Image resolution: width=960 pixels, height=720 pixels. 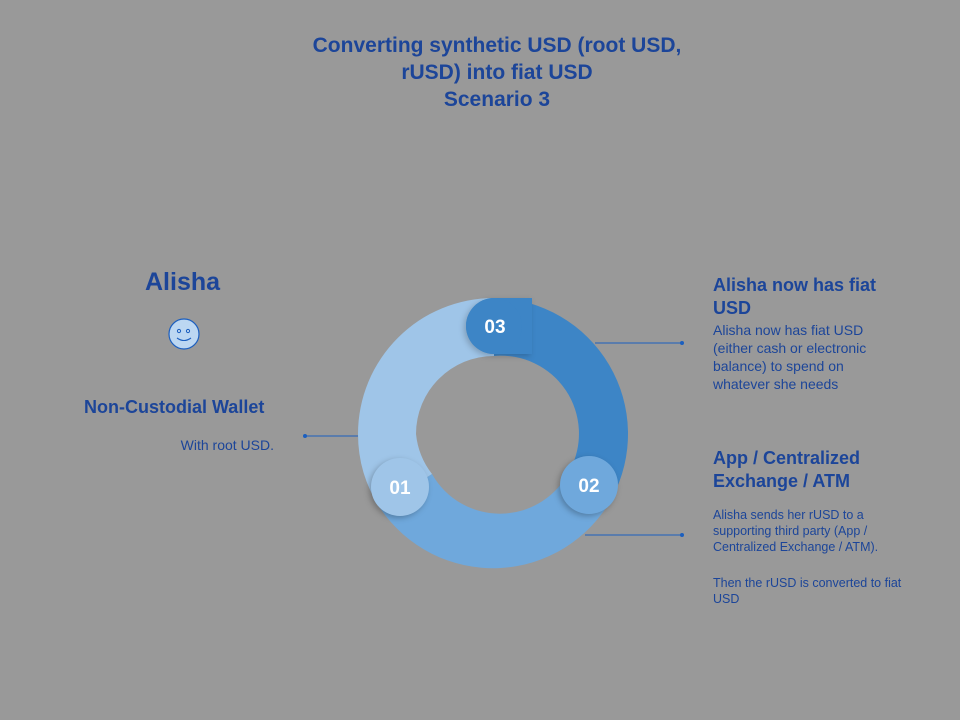 What do you see at coordinates (227, 445) in the screenshot?
I see `step-01-description: With root USD.` at bounding box center [227, 445].